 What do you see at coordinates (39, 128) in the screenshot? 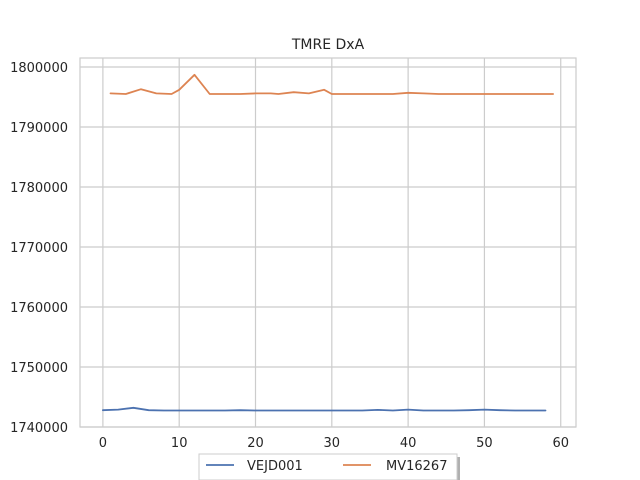
I see `y-tick-label: 1790000` at bounding box center [39, 128].